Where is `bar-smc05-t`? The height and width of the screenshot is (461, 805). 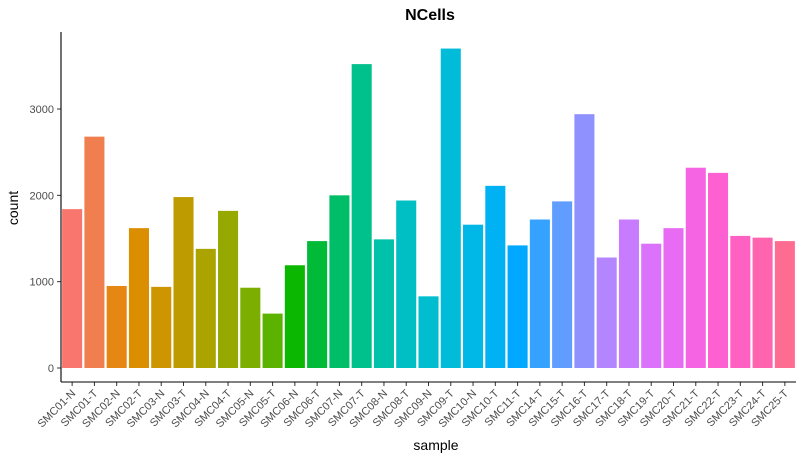 bar-smc05-t is located at coordinates (272, 340).